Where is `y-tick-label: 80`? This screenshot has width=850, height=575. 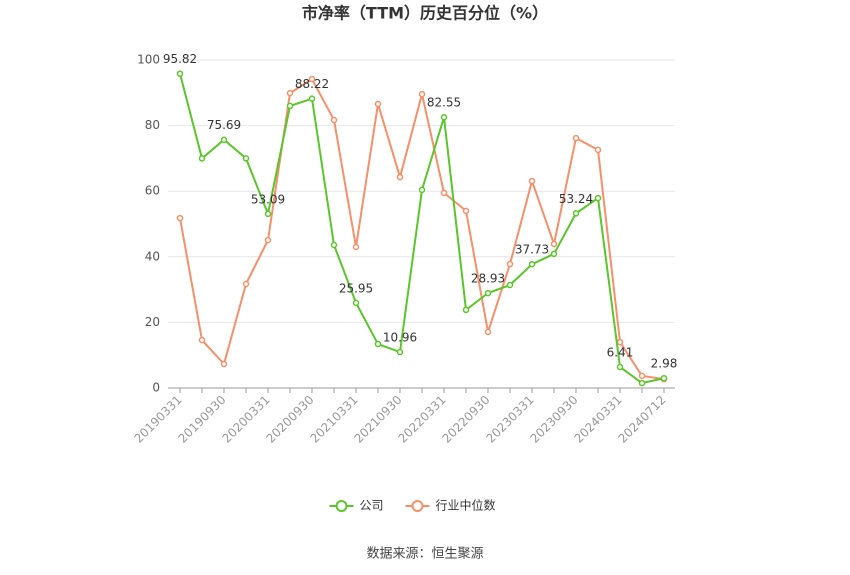
y-tick-label: 80 is located at coordinates (152, 125).